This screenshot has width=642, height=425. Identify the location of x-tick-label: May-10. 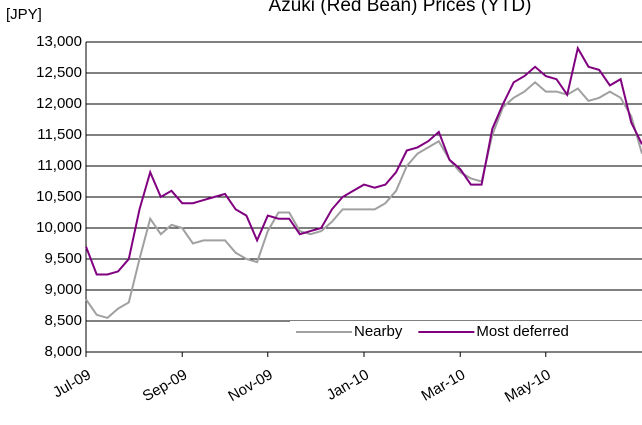
(528, 386).